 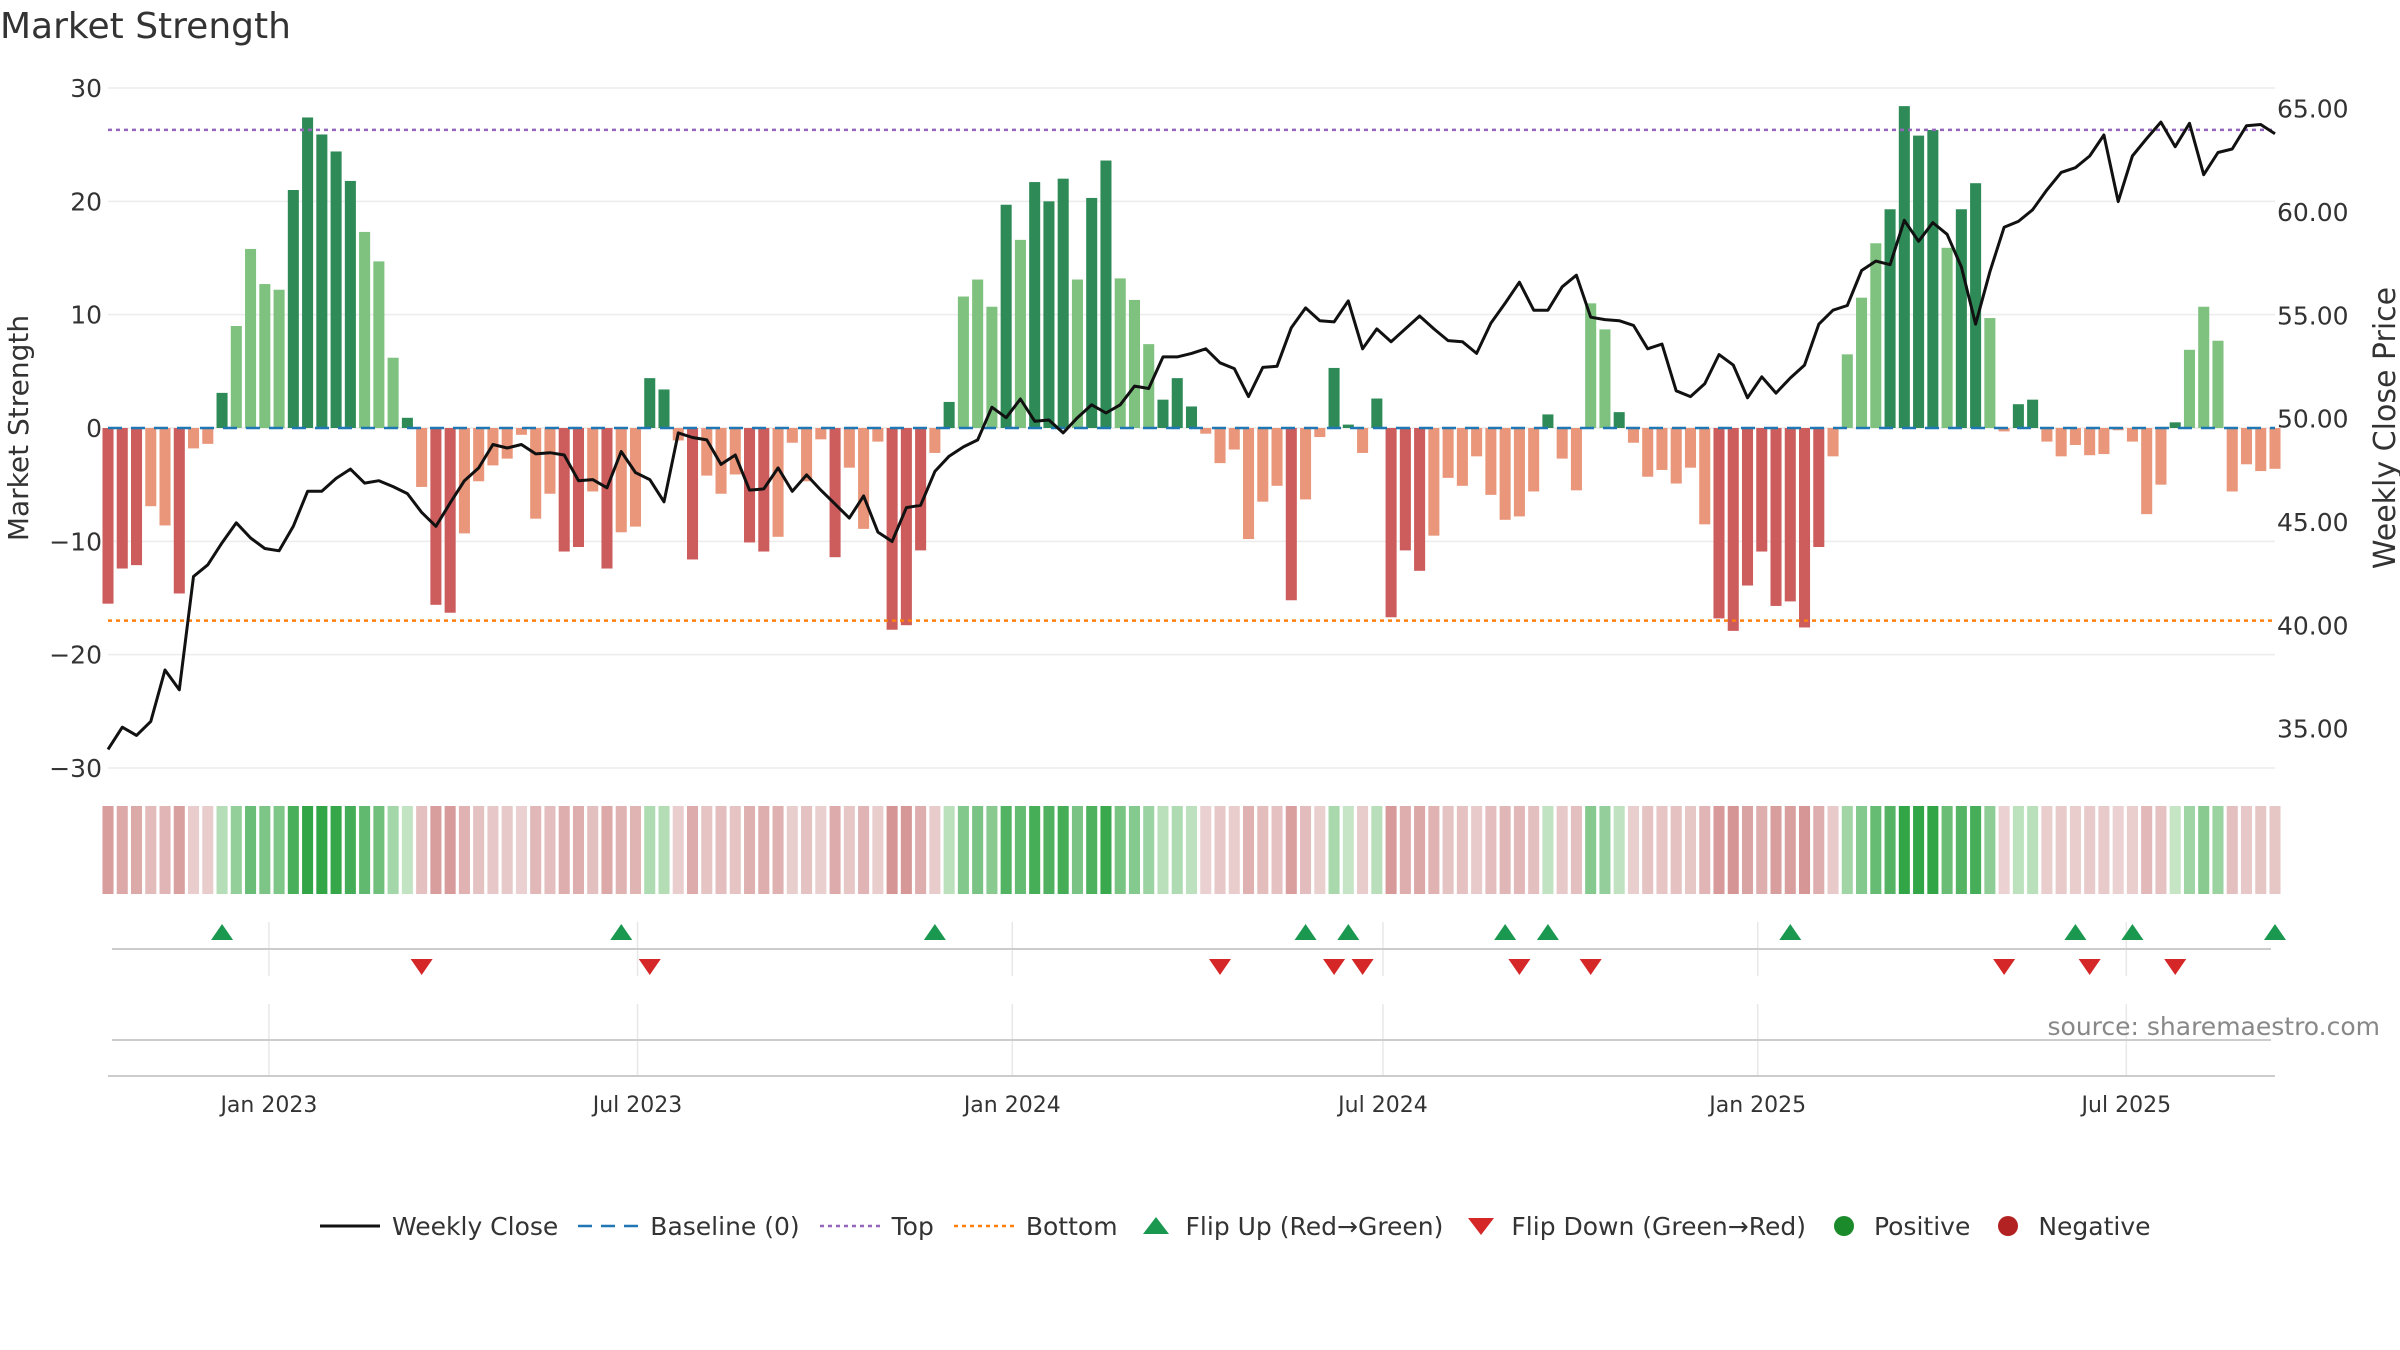 What do you see at coordinates (86, 315) in the screenshot?
I see `y-tick-label: 10` at bounding box center [86, 315].